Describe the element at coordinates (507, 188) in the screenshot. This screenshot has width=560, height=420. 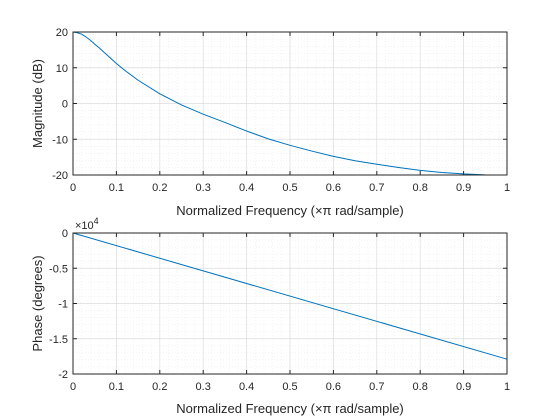
I see `magnitude-x-tick-label: 1` at that location.